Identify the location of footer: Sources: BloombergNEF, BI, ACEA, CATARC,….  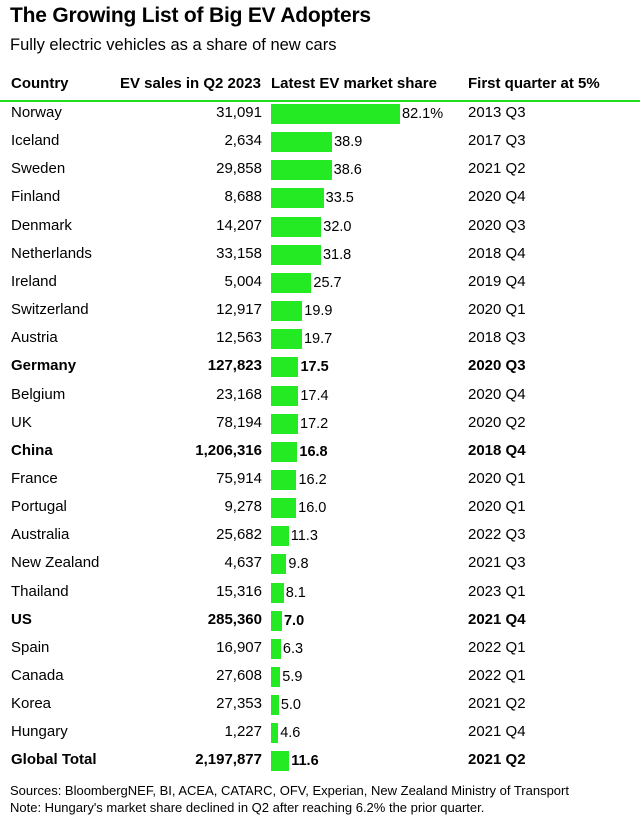
(289, 799).